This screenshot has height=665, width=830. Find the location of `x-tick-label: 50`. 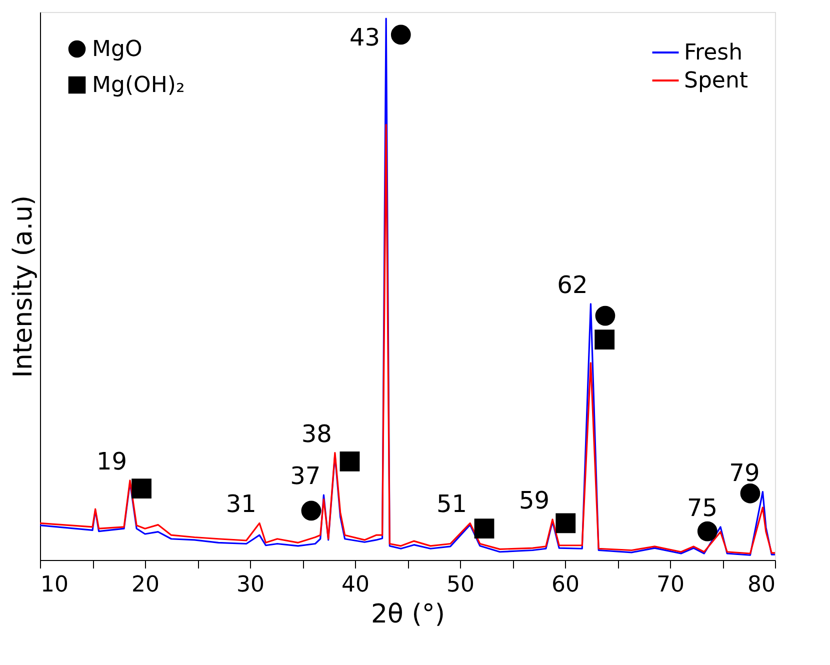

x-tick-label: 50 is located at coordinates (460, 585).